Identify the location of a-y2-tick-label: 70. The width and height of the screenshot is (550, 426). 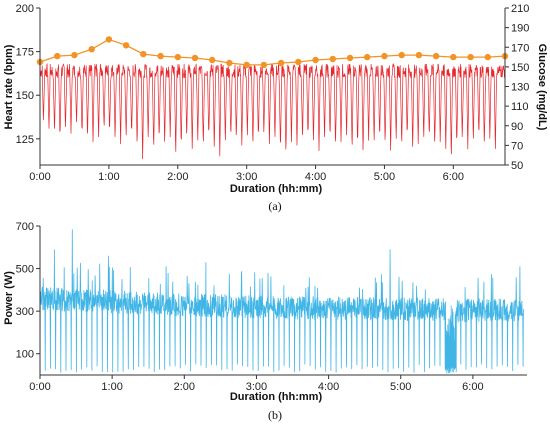
(517, 146).